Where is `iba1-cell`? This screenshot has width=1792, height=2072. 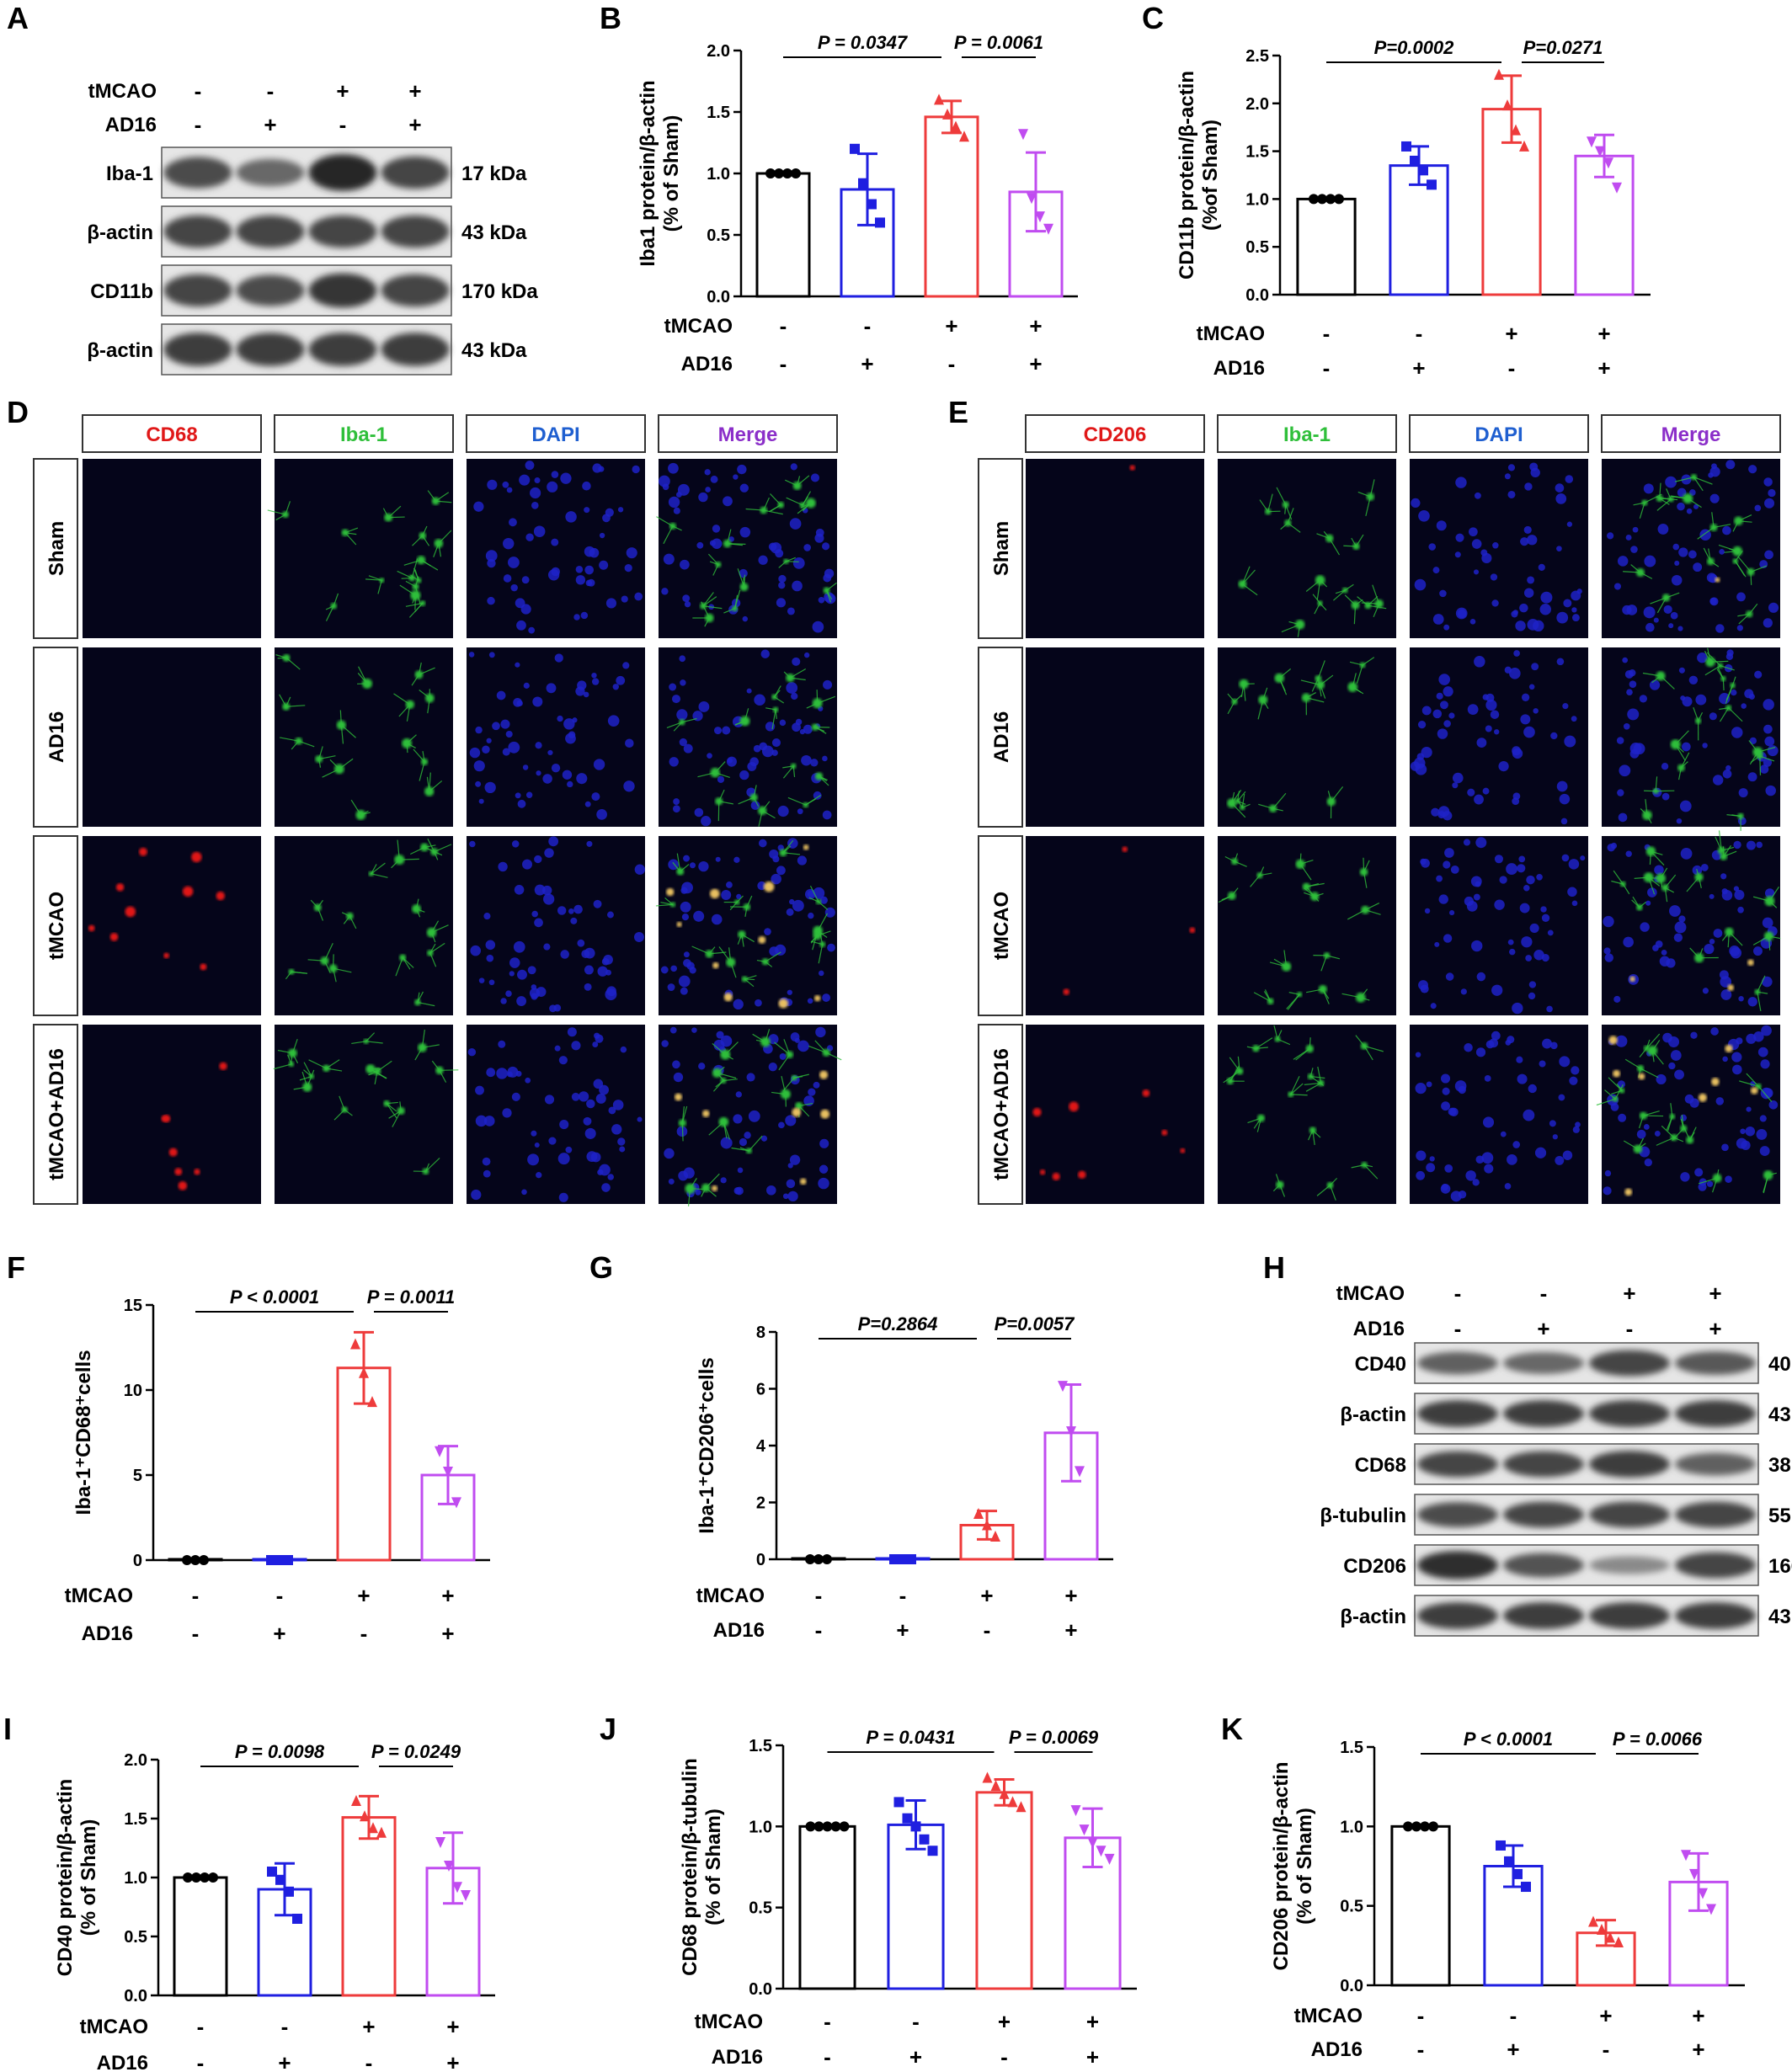
iba1-cell is located at coordinates (802, 505).